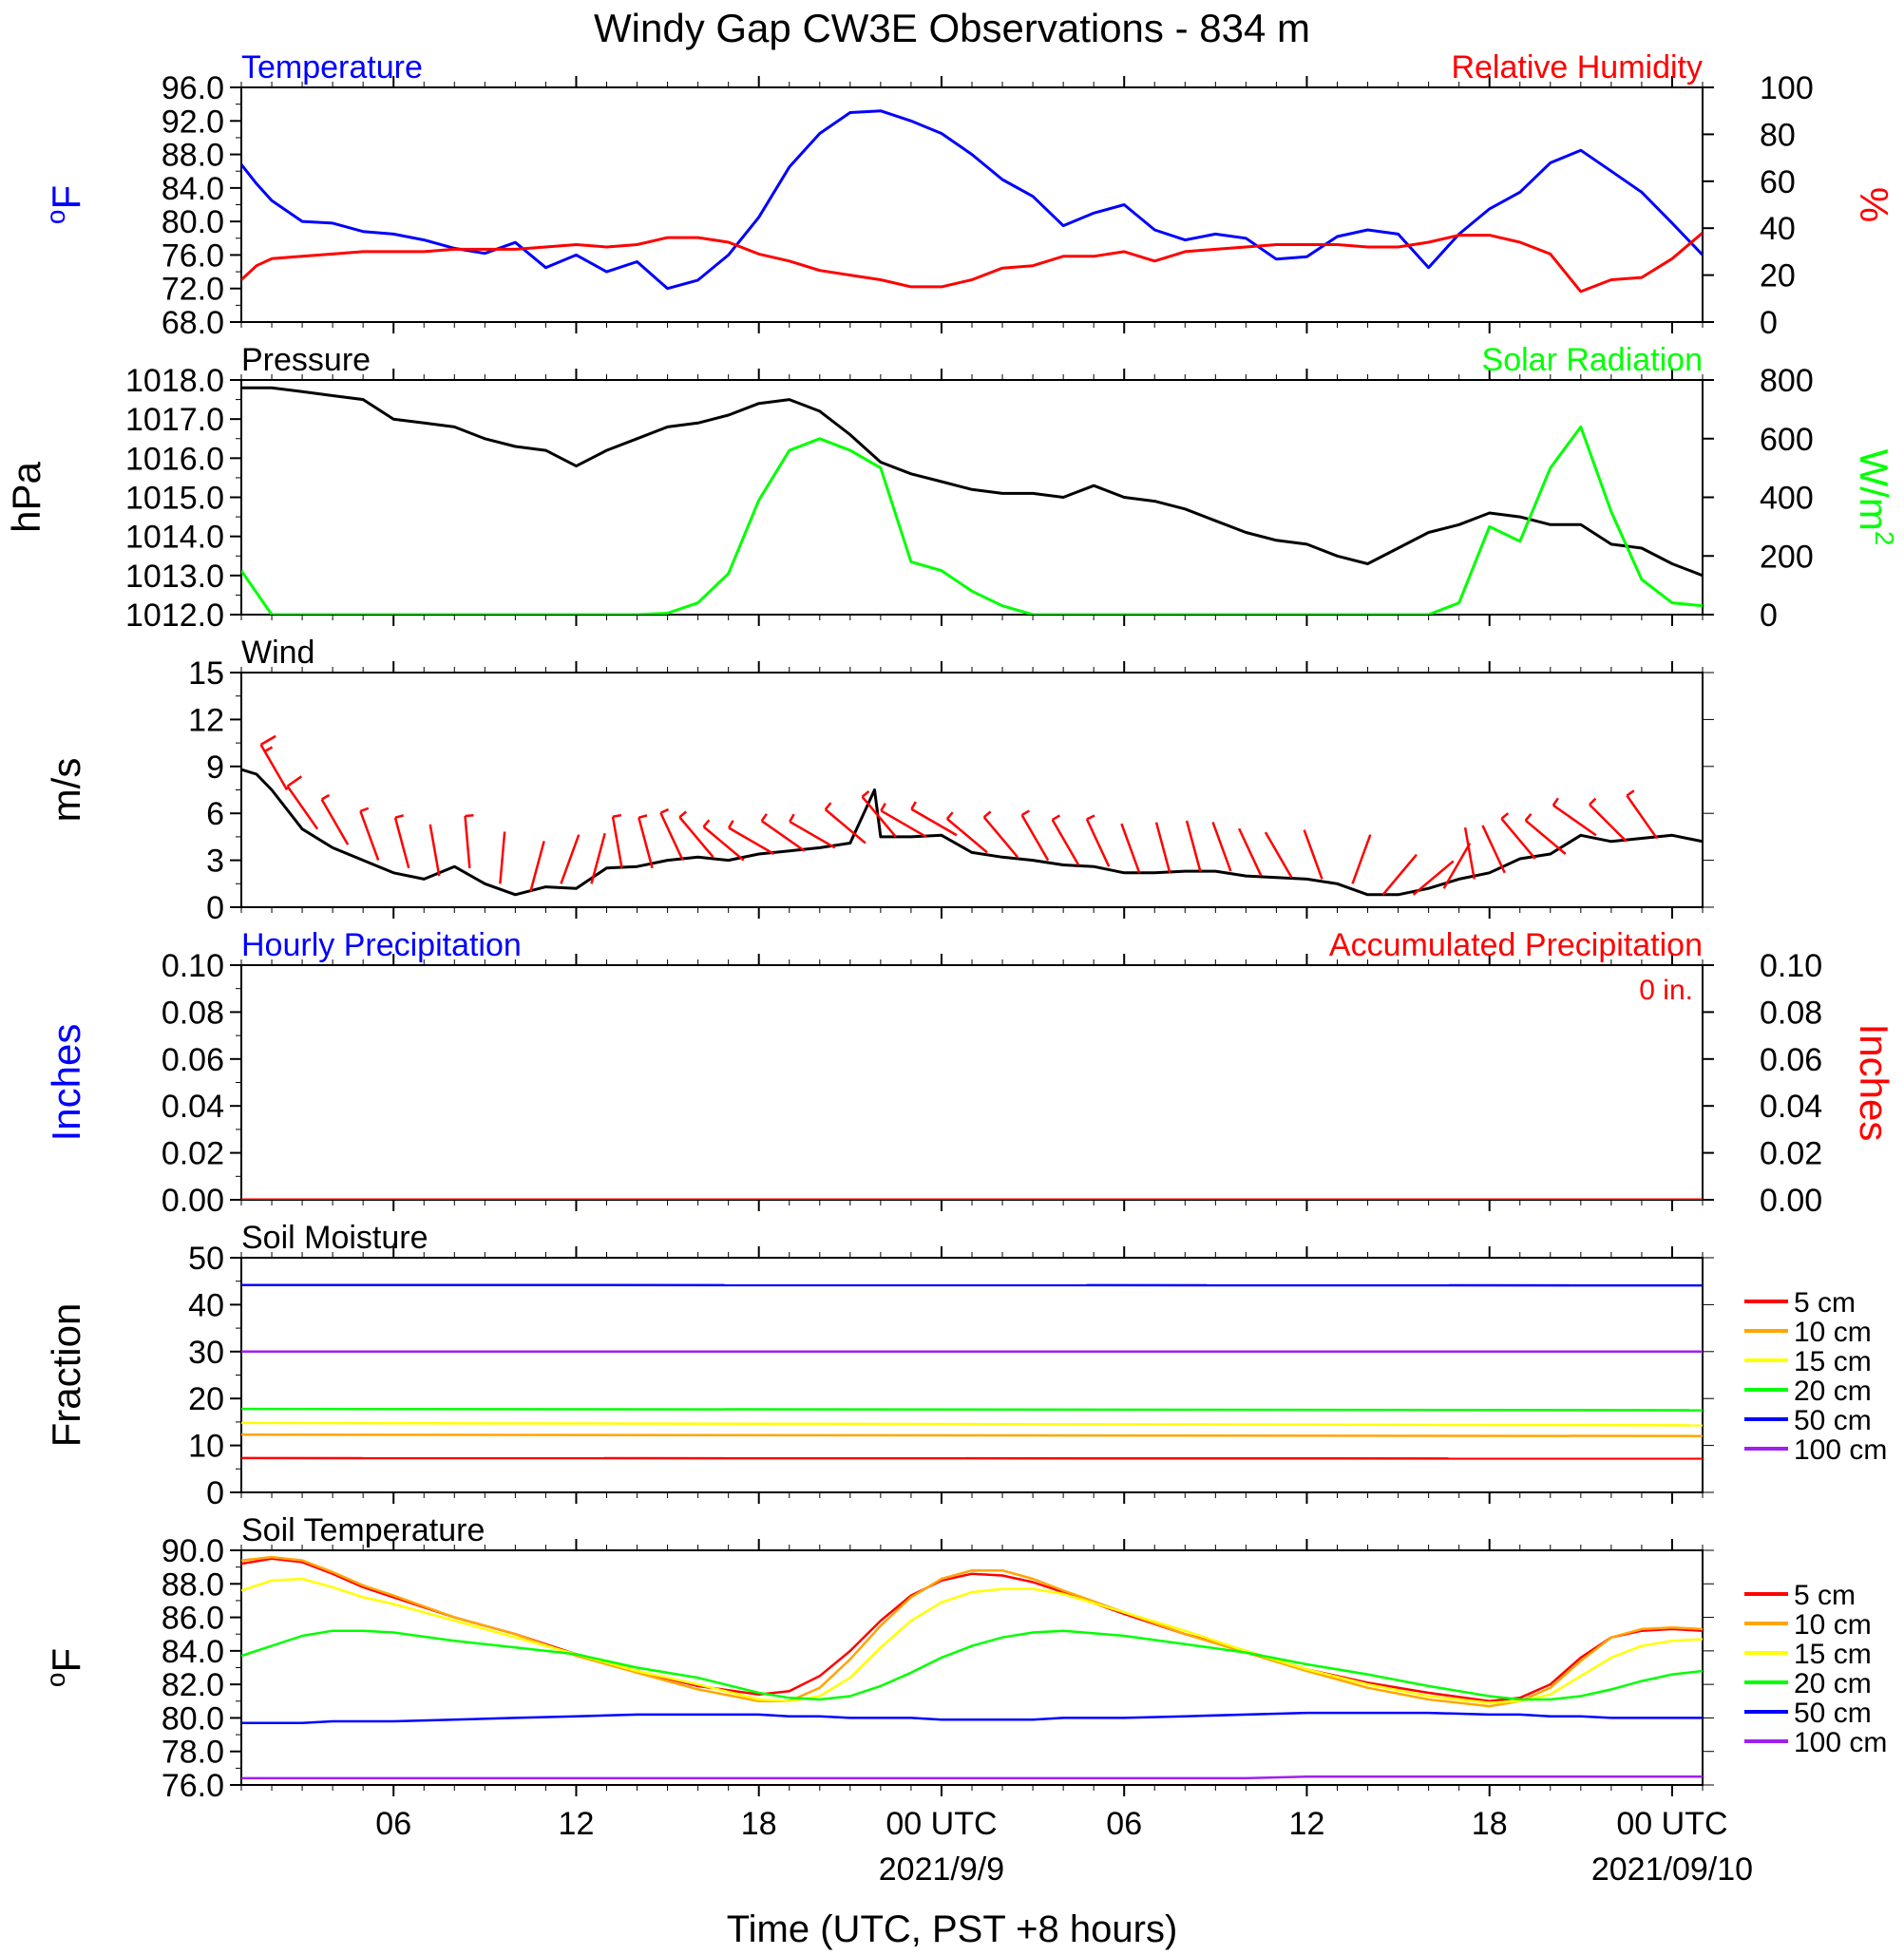  Describe the element at coordinates (193, 1060) in the screenshot. I see `y-tick-label-left: 0.06` at that location.